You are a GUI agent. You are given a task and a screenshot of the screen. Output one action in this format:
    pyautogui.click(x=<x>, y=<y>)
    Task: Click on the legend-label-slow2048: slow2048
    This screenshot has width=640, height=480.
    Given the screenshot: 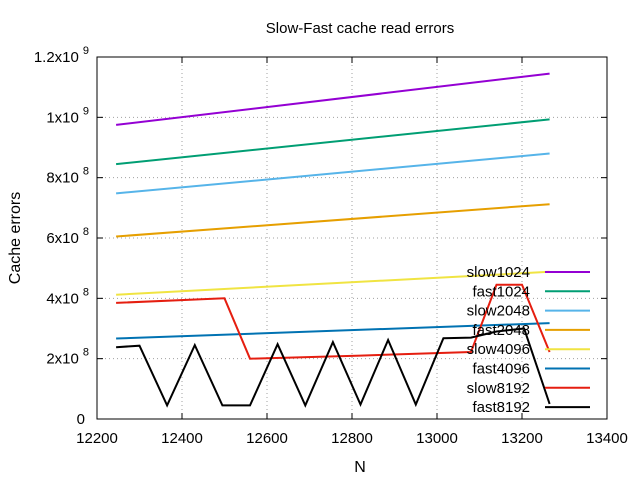 What is the action you would take?
    pyautogui.click(x=498, y=311)
    